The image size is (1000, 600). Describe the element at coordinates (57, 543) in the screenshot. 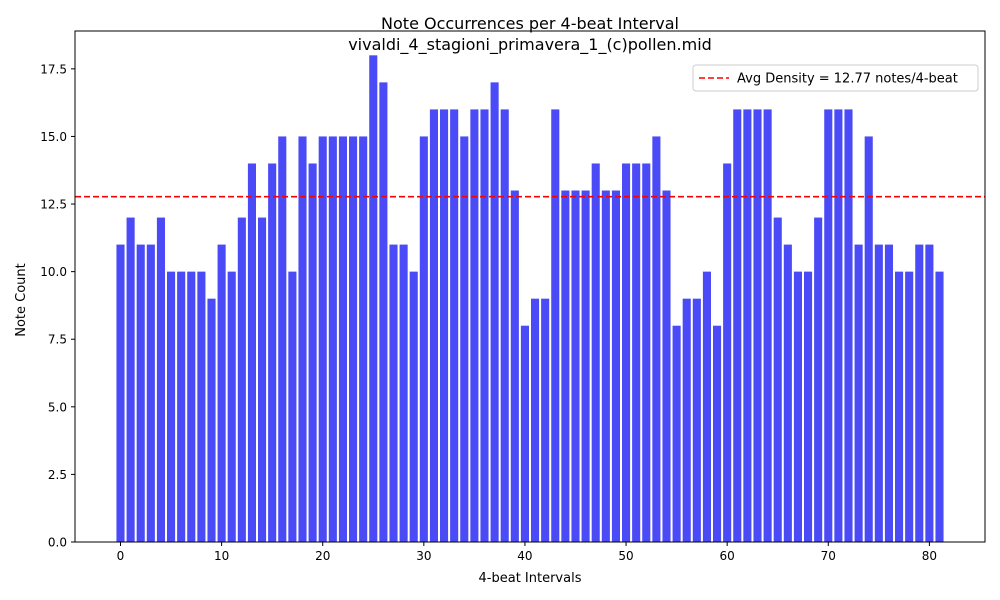

I see `y-tick-label: 0.0` at that location.